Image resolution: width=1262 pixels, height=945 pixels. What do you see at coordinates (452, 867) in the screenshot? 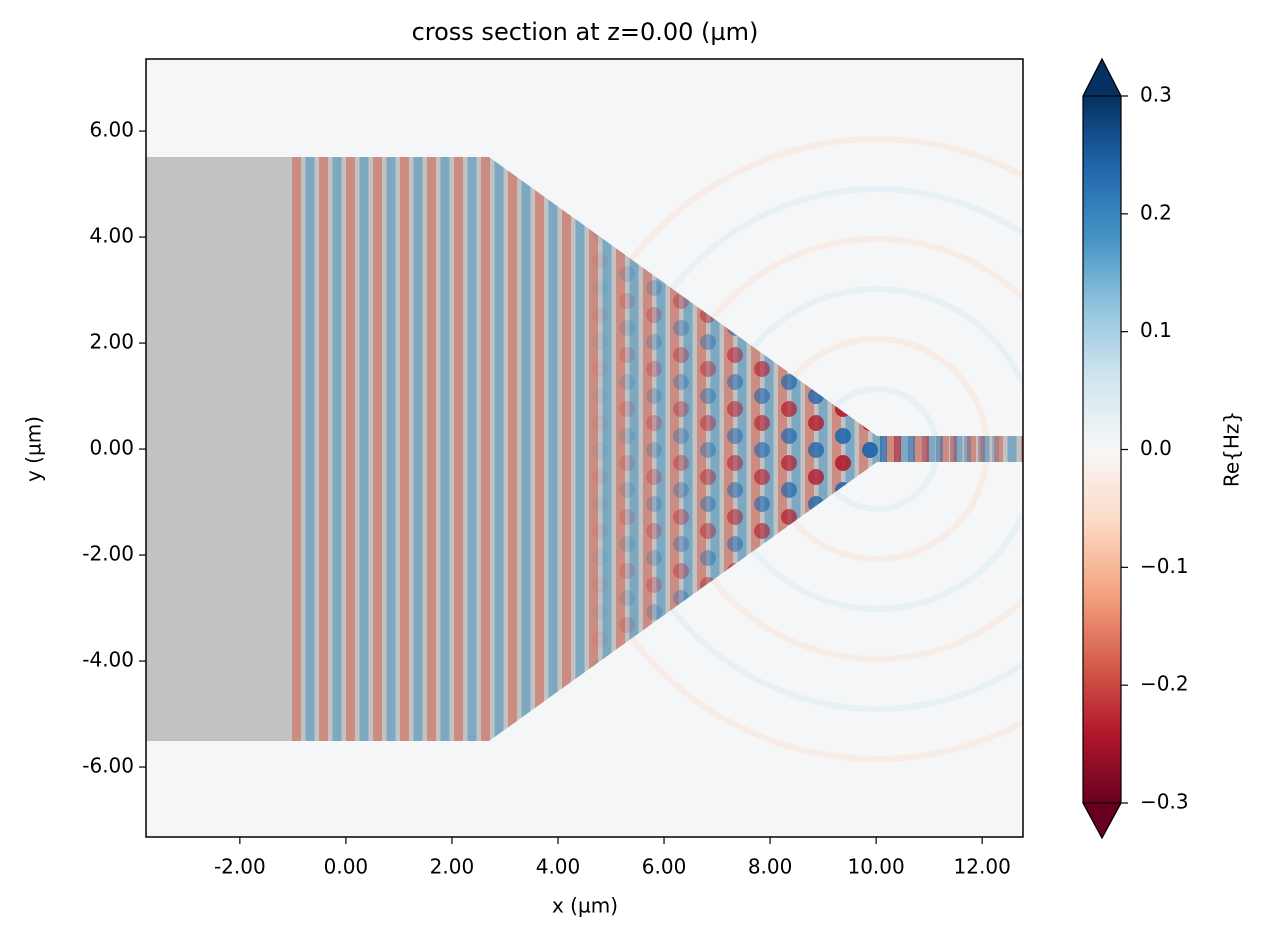
I see `x-tick-label: 2.00` at bounding box center [452, 867].